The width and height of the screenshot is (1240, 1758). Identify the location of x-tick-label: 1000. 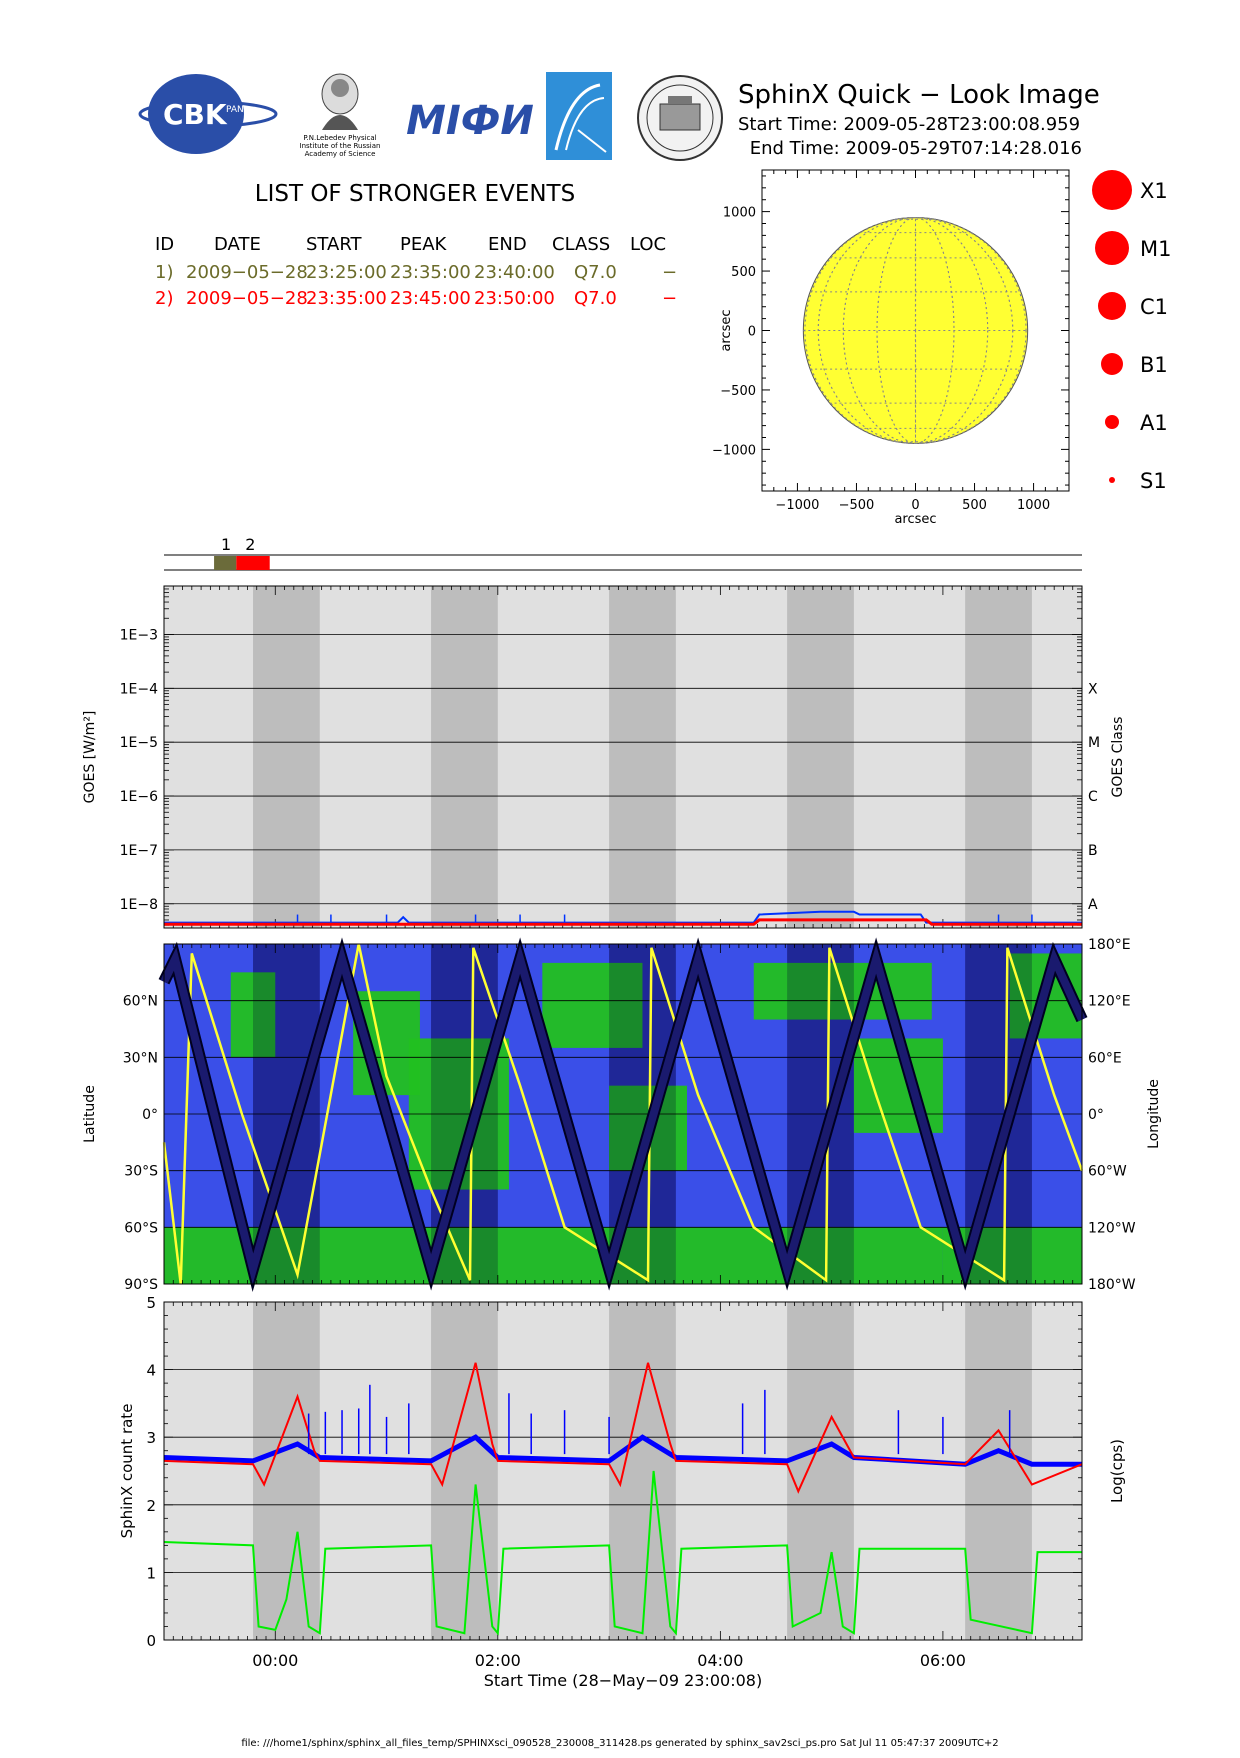
(1033, 505).